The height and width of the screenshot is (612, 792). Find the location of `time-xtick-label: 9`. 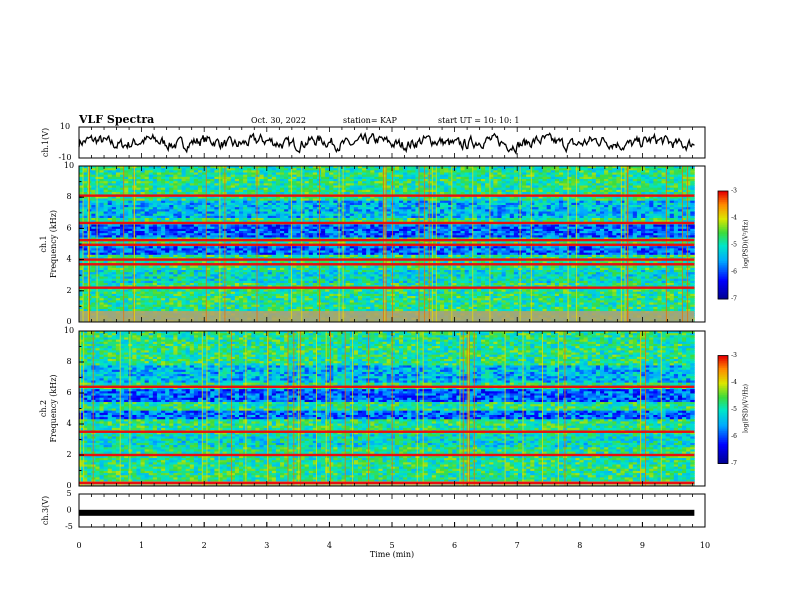

time-xtick-label: 9 is located at coordinates (642, 545).